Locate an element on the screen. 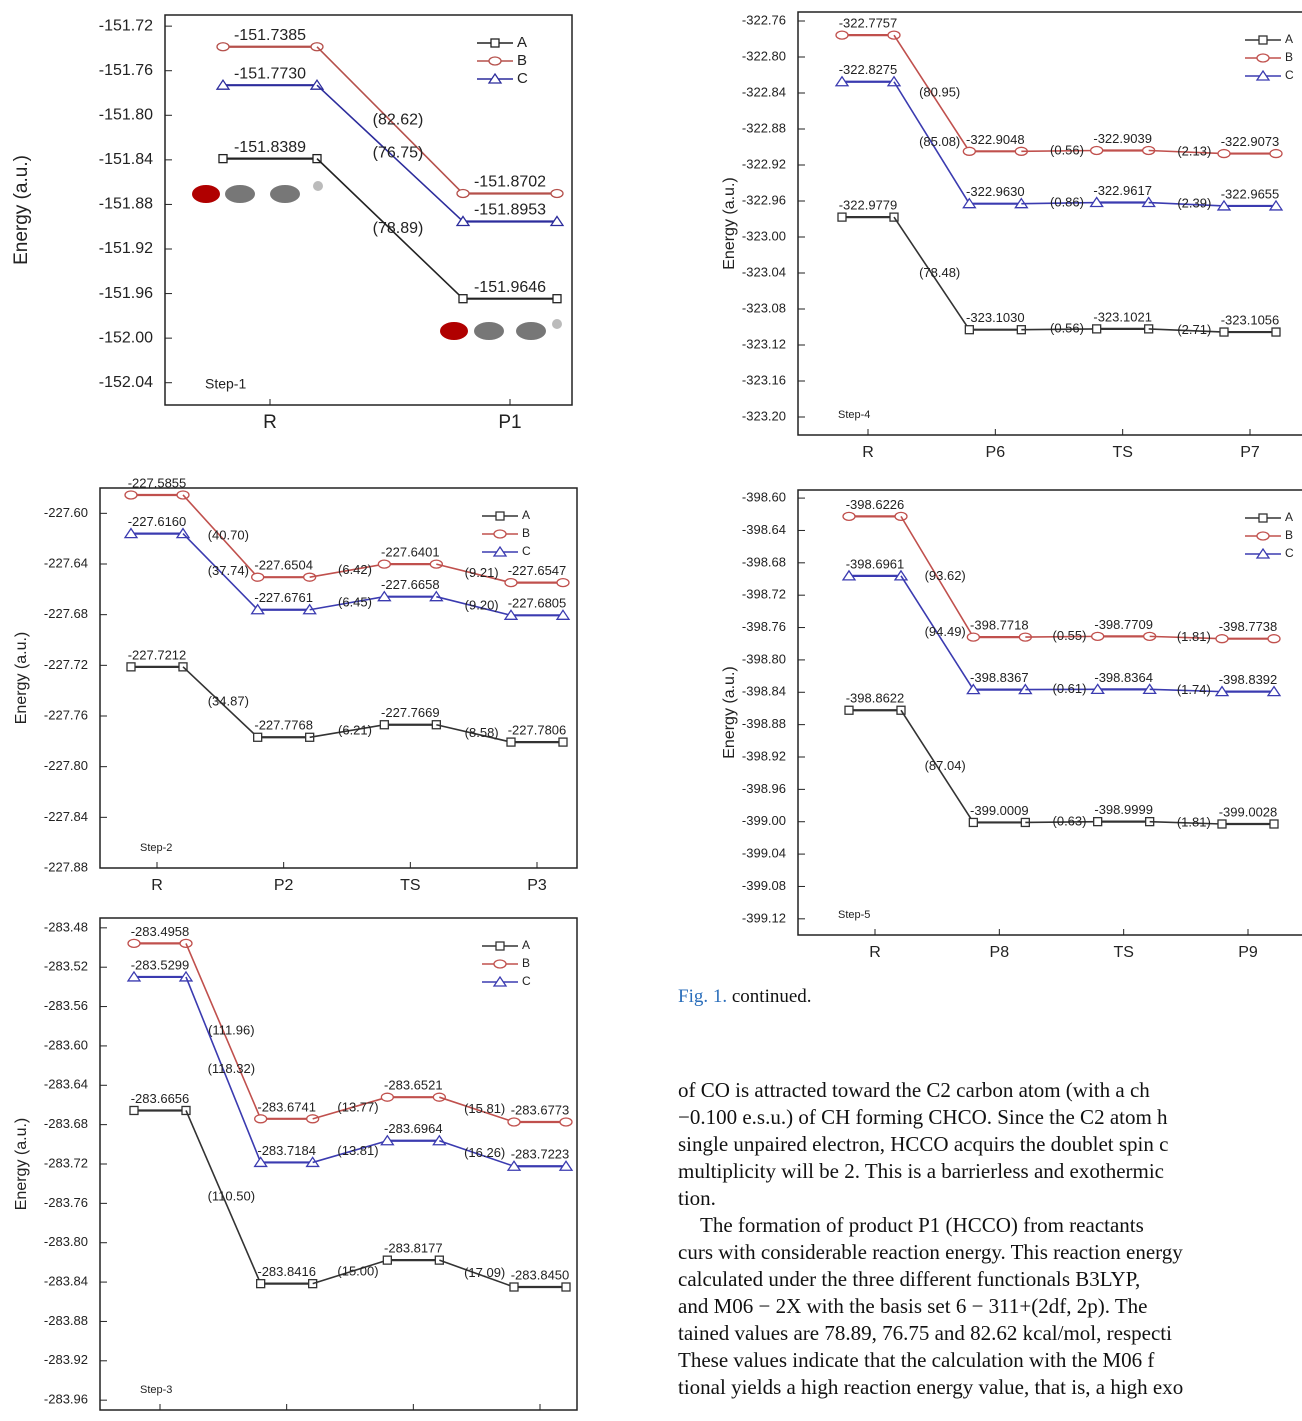  y-tick-label: -283.68 is located at coordinates (66, 1123).